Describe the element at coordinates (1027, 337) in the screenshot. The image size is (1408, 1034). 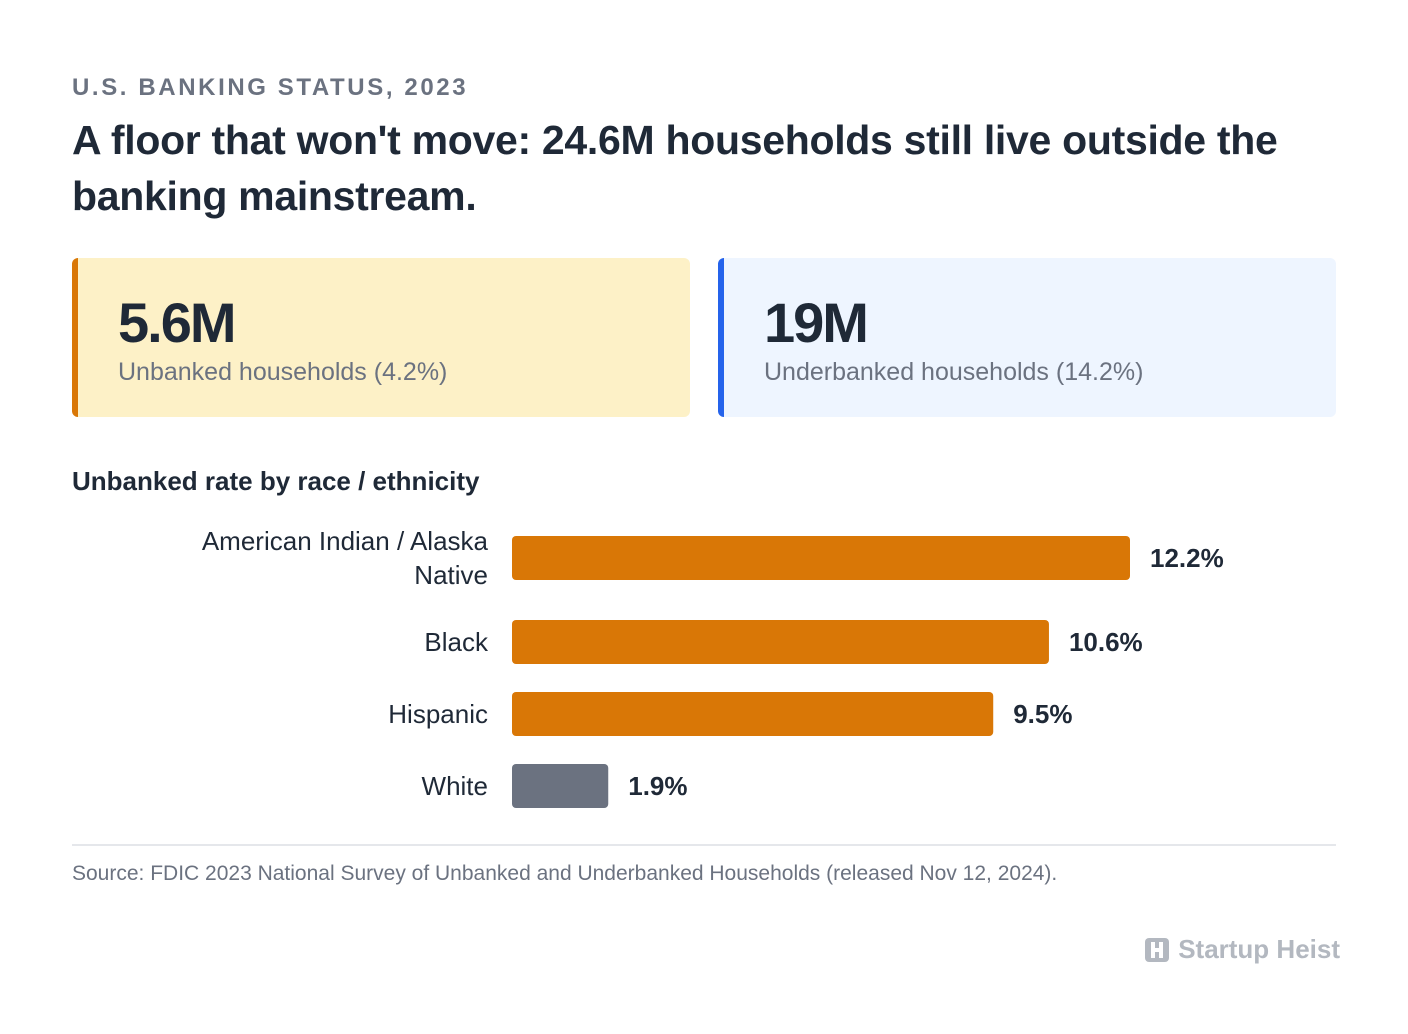
I see `stat-card-underbanked: 19M Underbanked households (14.2%)` at that location.